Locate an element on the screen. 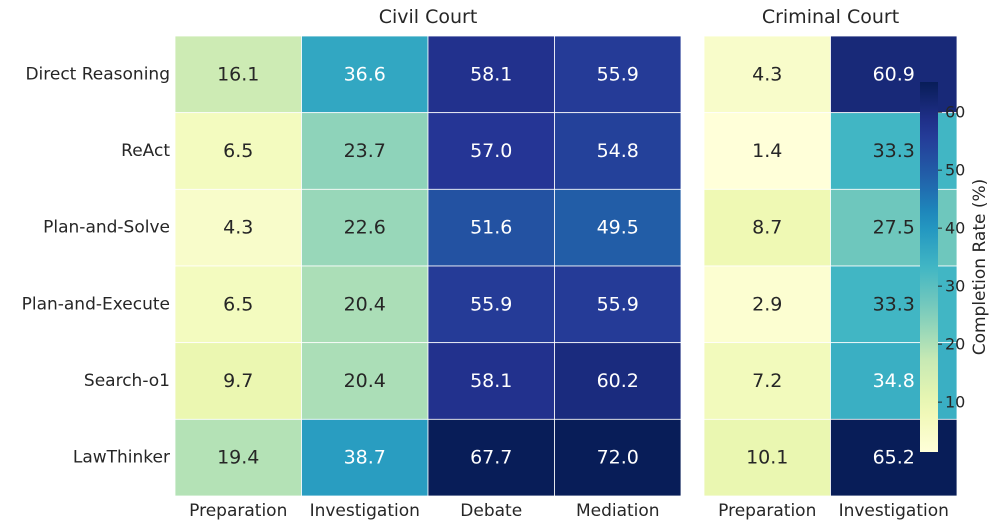  cell-value-label: 57.0 is located at coordinates (491, 151).